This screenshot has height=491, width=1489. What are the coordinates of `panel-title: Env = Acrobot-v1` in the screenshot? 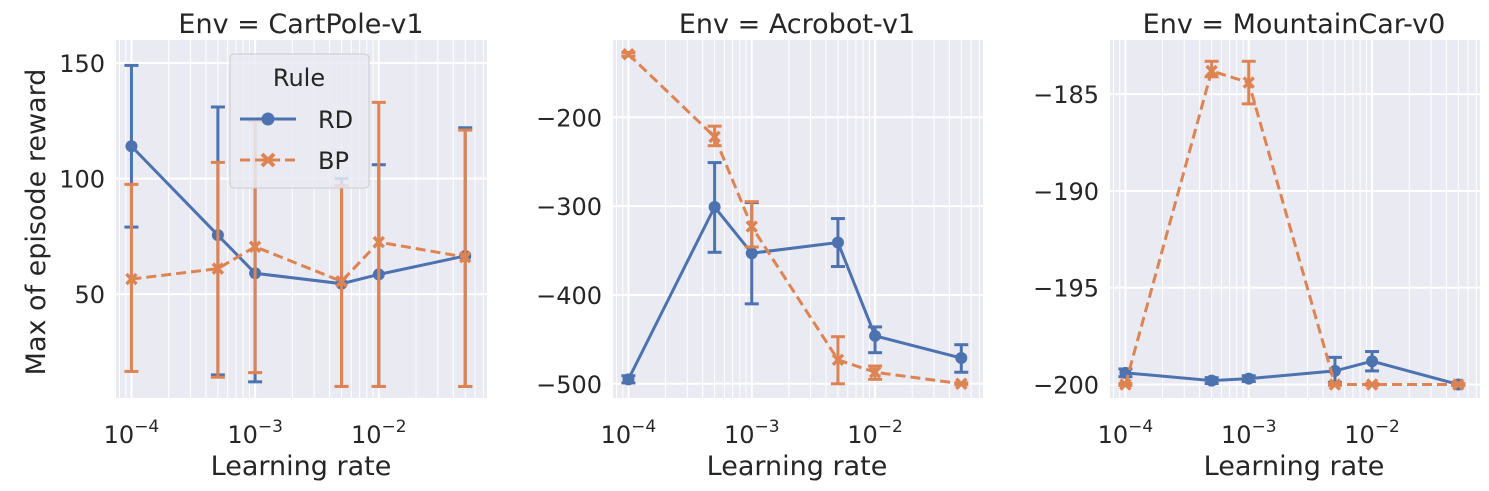 It's located at (797, 24).